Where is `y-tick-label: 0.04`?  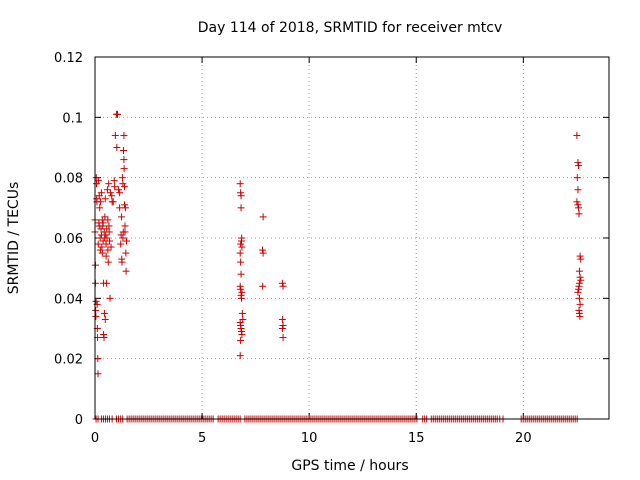
y-tick-label: 0.04 is located at coordinates (68, 299).